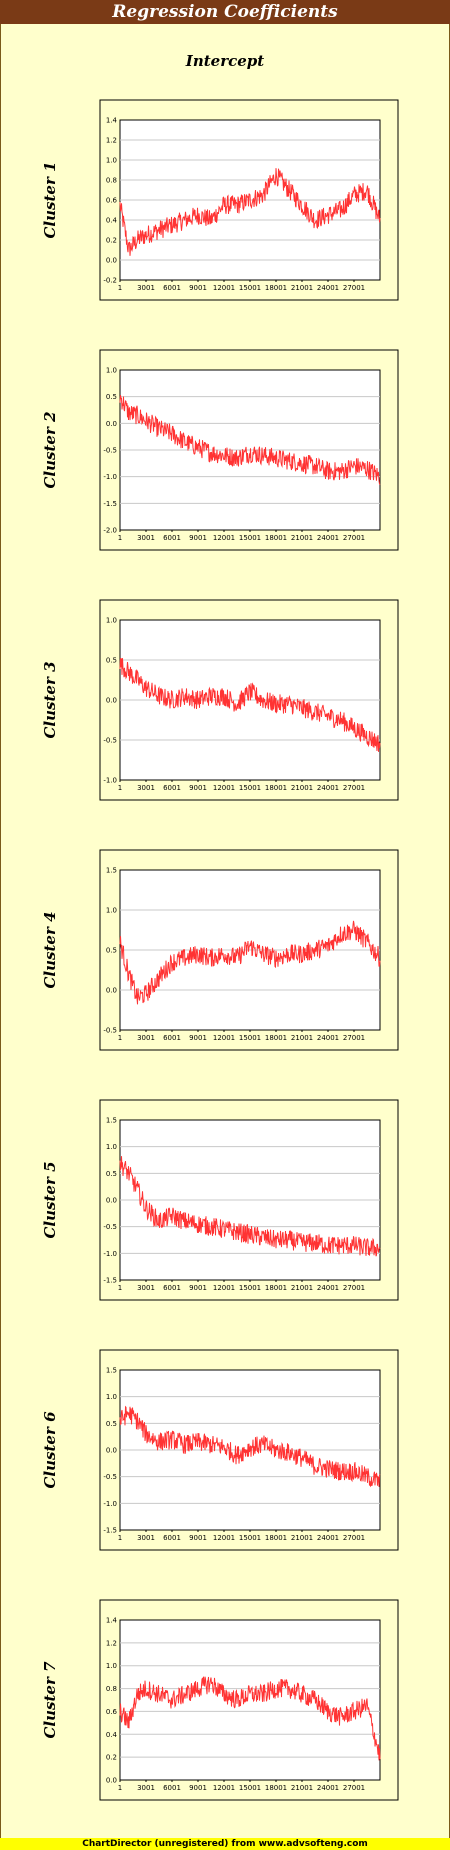  What do you see at coordinates (50, 1700) in the screenshot?
I see `cluster-label: Cluster 7` at bounding box center [50, 1700].